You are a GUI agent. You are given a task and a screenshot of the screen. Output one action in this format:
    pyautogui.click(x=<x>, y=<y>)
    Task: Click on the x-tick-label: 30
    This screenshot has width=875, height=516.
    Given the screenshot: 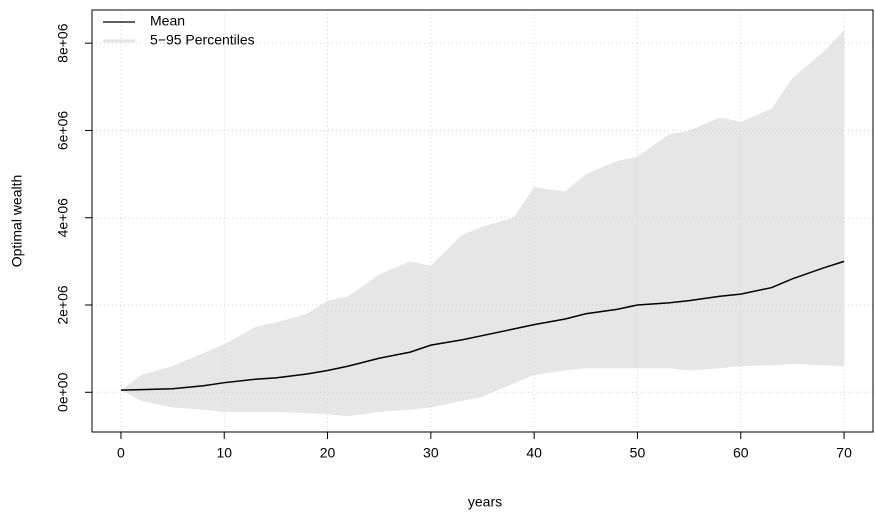 What is the action you would take?
    pyautogui.click(x=431, y=453)
    